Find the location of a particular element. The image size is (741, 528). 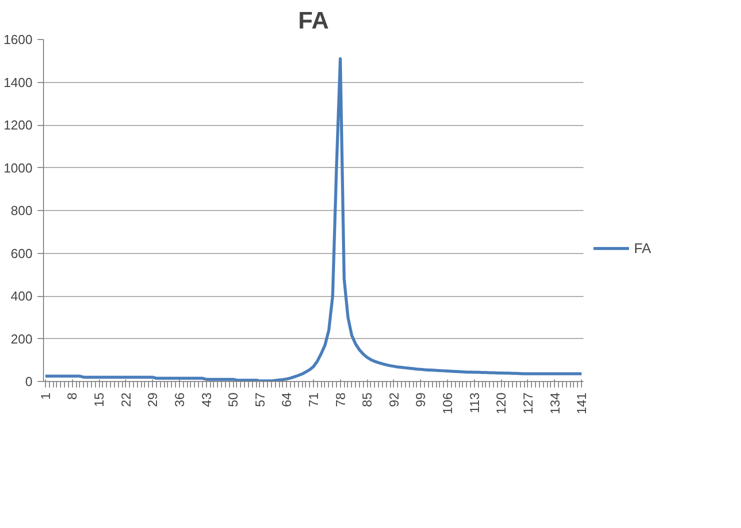

x-tick-label: 113 is located at coordinates (474, 403).